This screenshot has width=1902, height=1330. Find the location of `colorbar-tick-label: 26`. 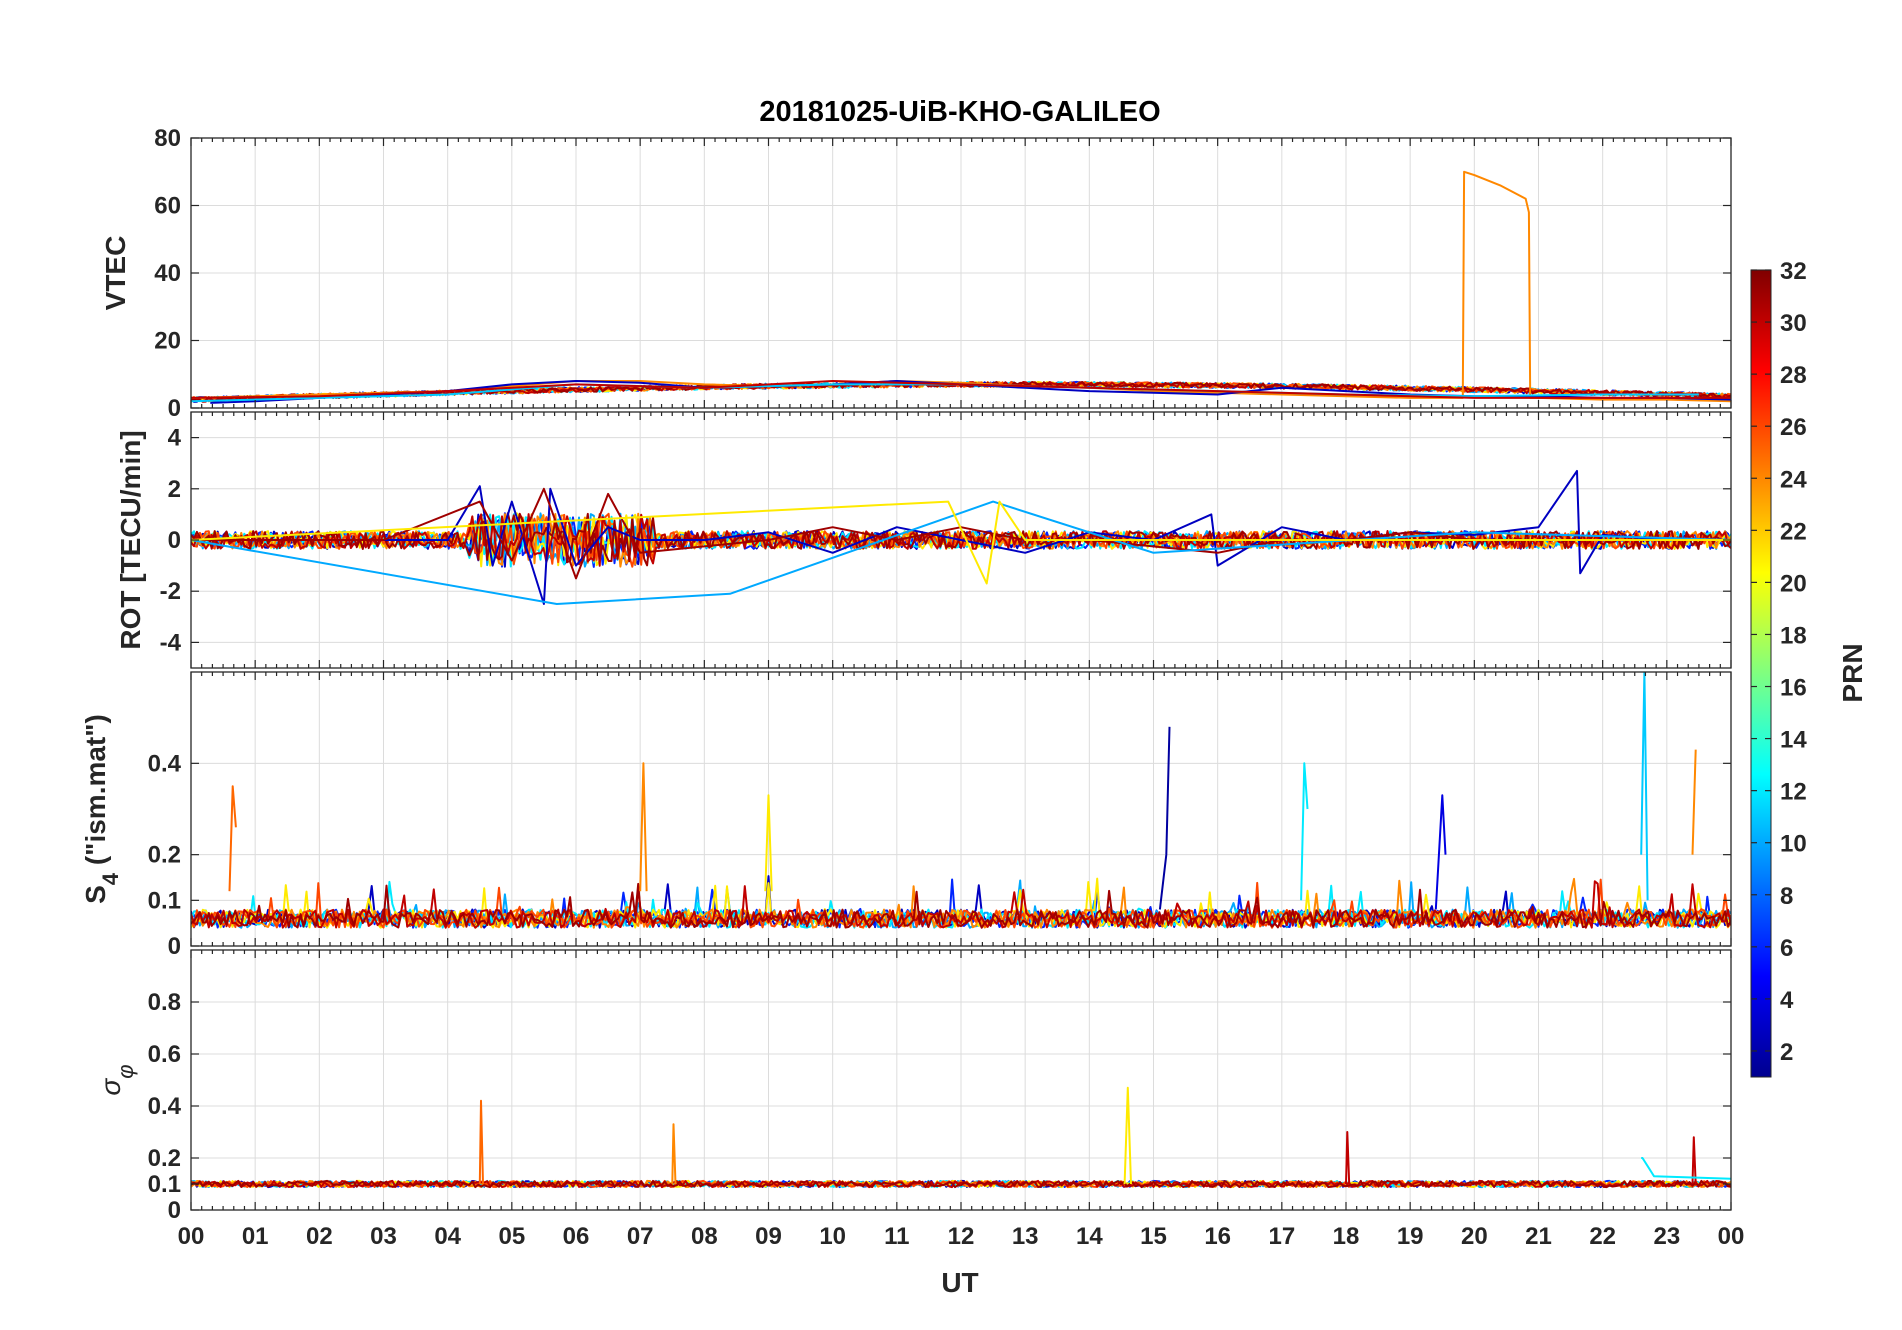

colorbar-tick-label: 26 is located at coordinates (1793, 427).